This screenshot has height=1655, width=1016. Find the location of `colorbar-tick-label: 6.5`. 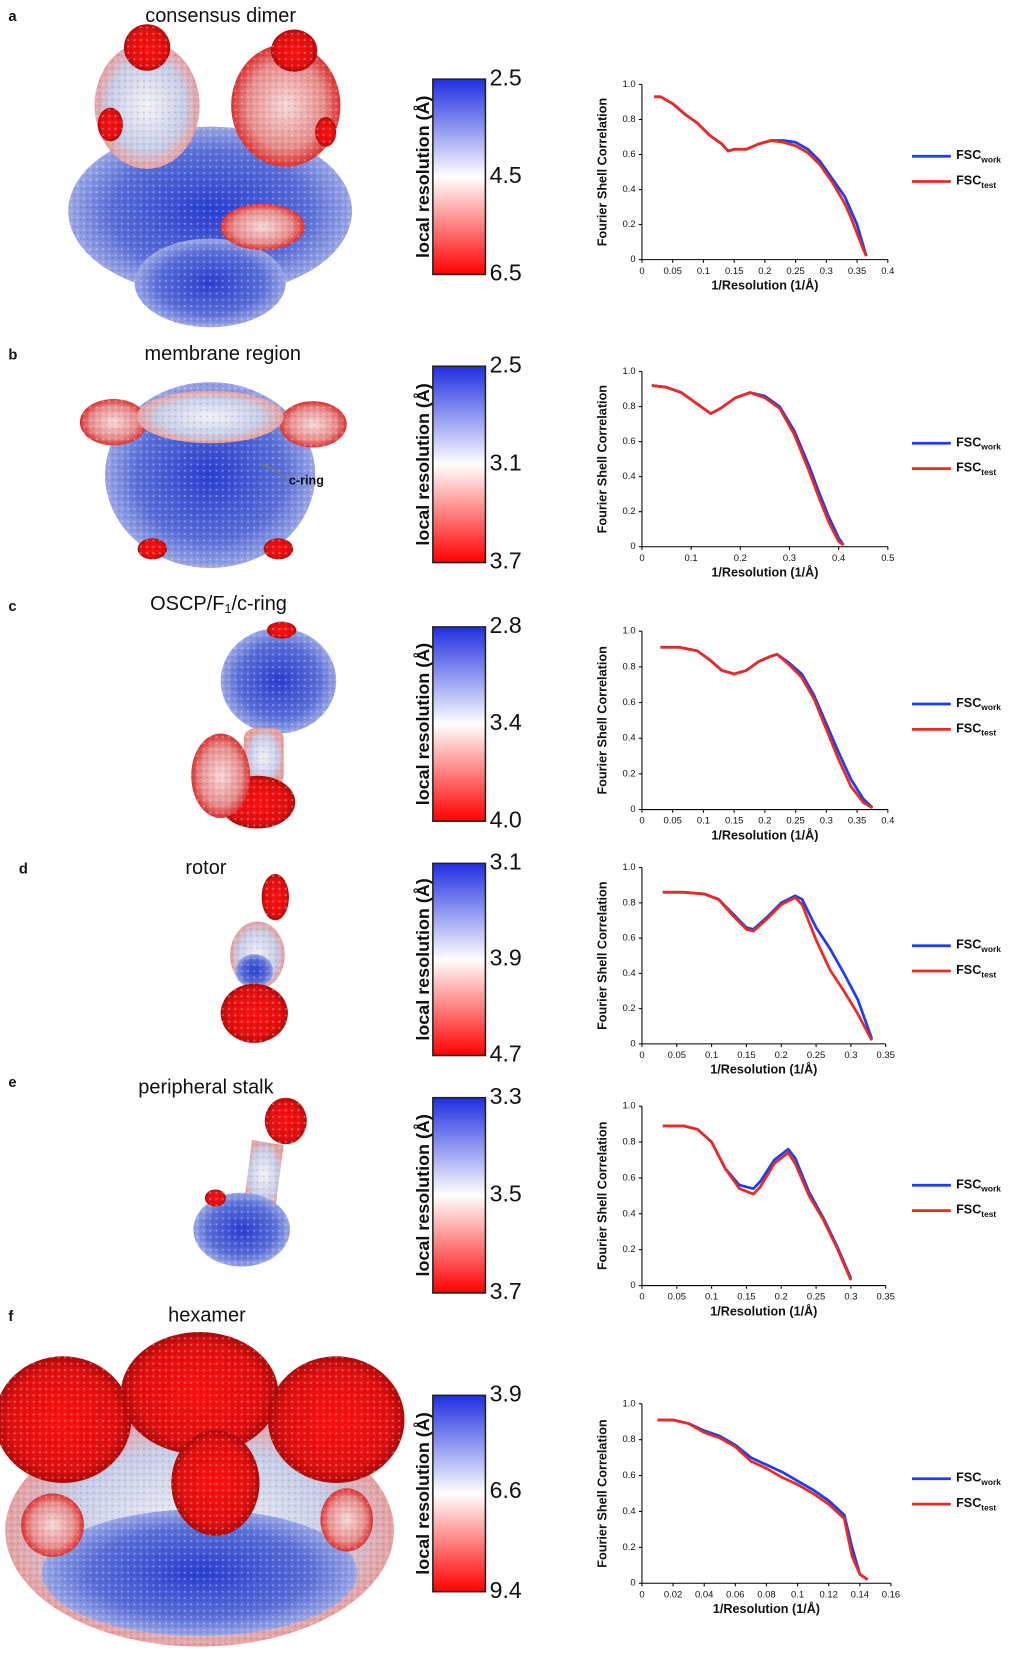

colorbar-tick-label: 6.5 is located at coordinates (506, 273).